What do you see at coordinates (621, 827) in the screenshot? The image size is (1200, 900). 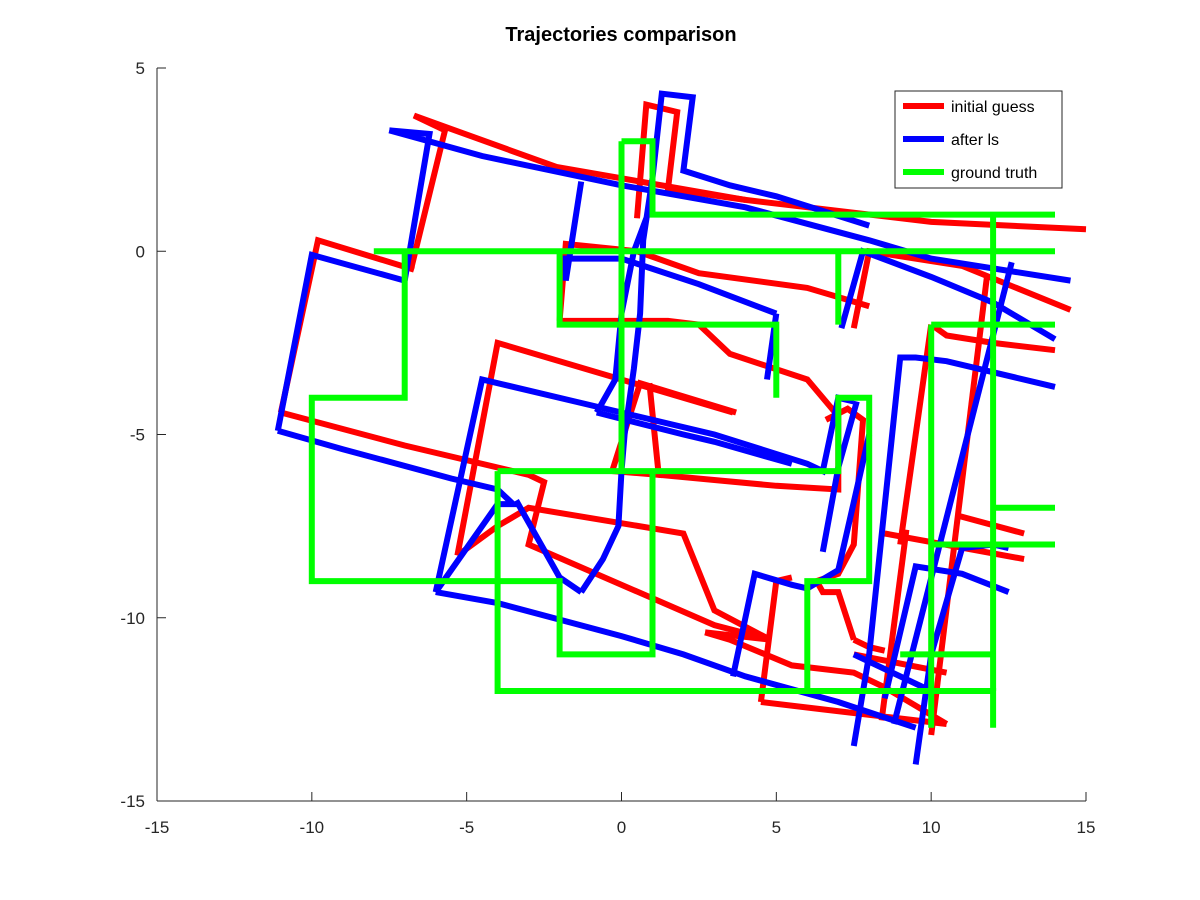 I see `x-tick-label: 0` at bounding box center [621, 827].